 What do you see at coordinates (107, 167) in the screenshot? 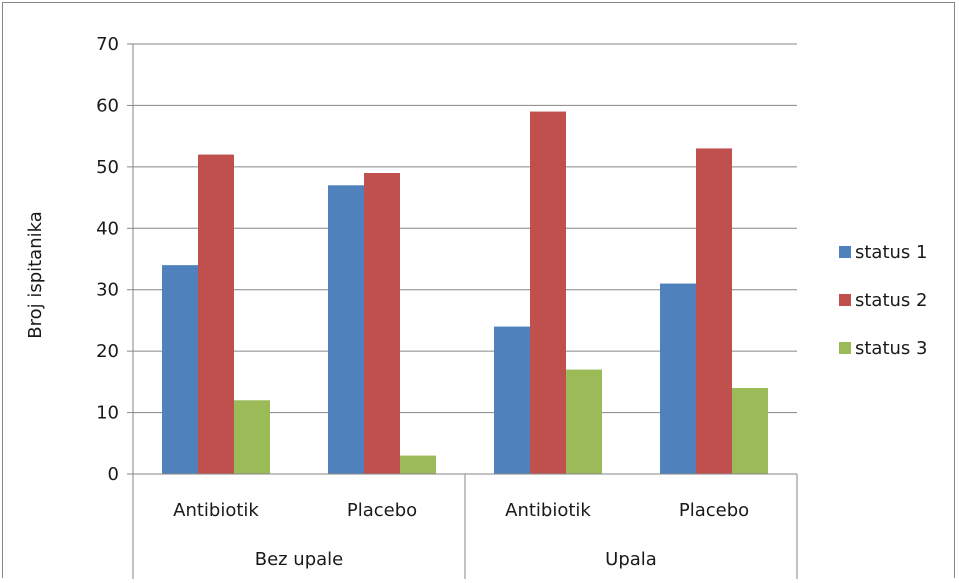
I see `y-tick-label: 50` at bounding box center [107, 167].